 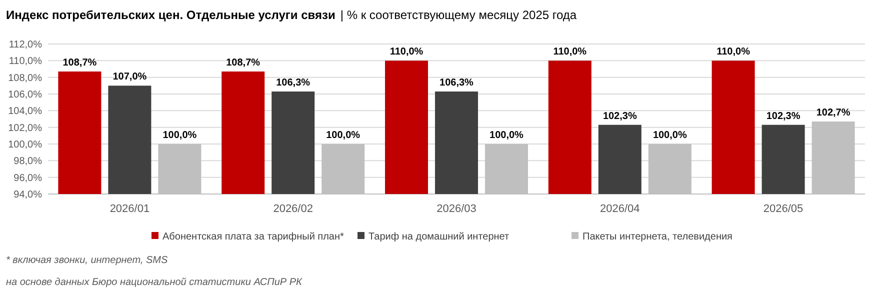 I want to click on y-tick-label: 108,0%, so click(x=25, y=78).